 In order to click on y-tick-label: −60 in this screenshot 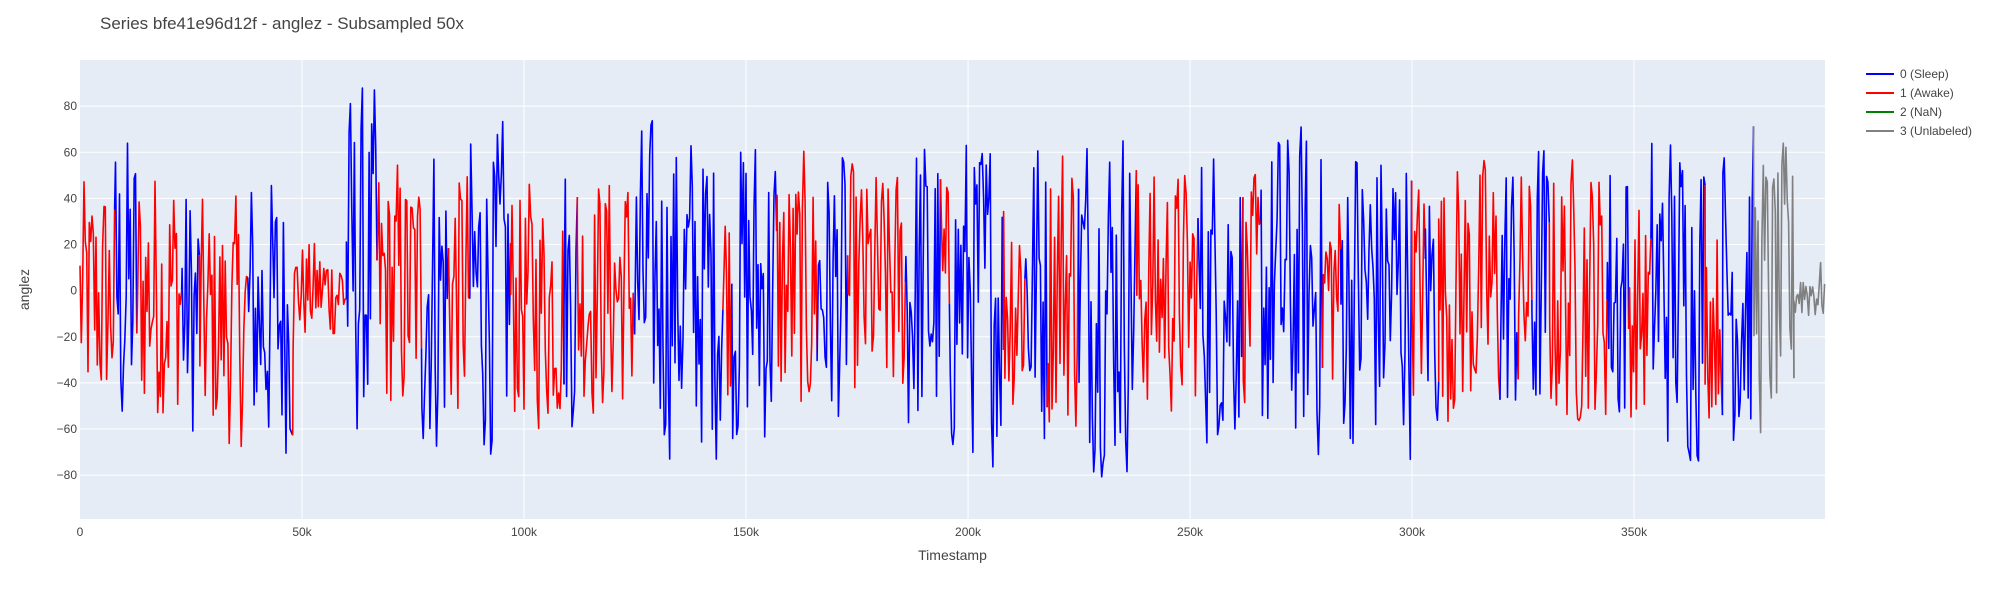, I will do `click(67, 429)`.